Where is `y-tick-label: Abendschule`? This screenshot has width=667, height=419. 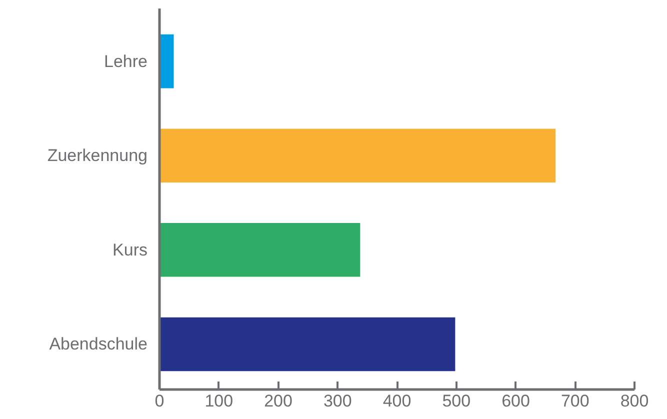 y-tick-label: Abendschule is located at coordinates (98, 344).